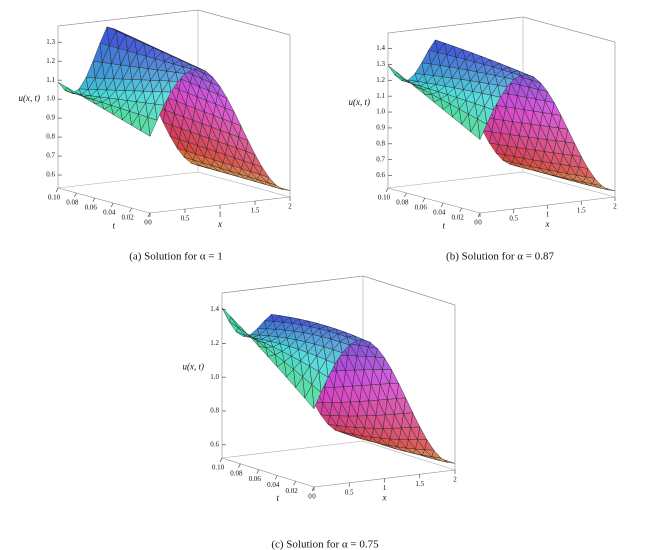 The height and width of the screenshot is (550, 650). What do you see at coordinates (380, 128) in the screenshot?
I see `z-tick-label: 0.9` at bounding box center [380, 128].